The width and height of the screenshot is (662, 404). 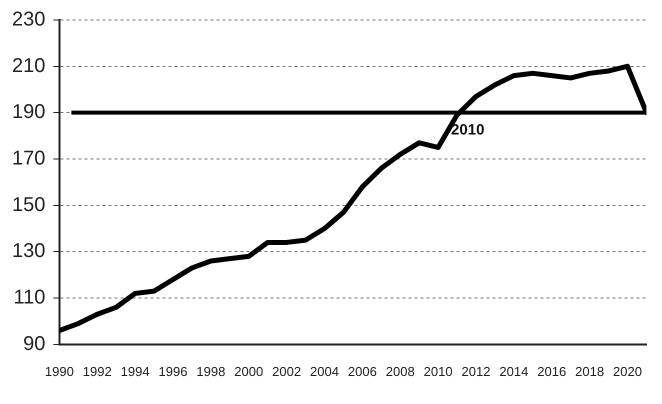 I want to click on x-tick-label: 2008, so click(x=400, y=371).